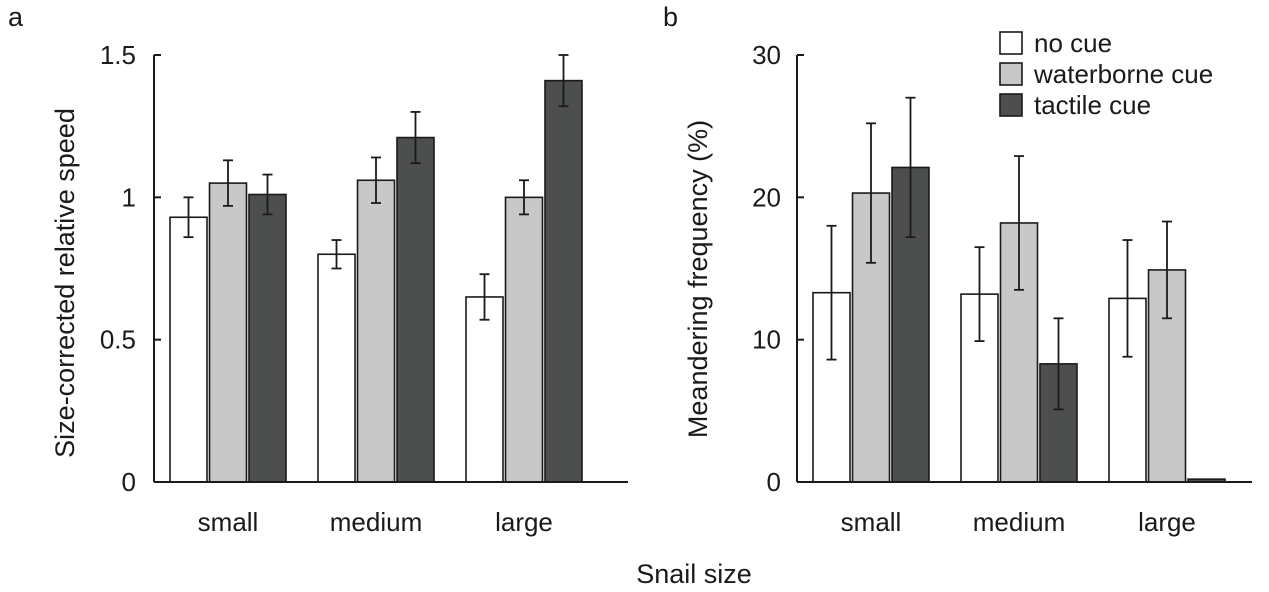 This screenshot has width=1269, height=592. Describe the element at coordinates (1092, 105) in the screenshot. I see `legend-label-tactile-cue: tactile cue` at that location.